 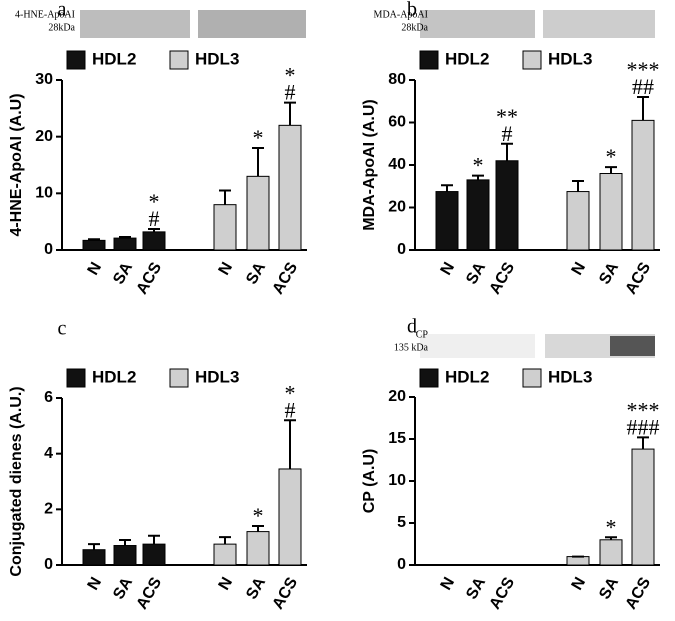 I want to click on y-tick-label: 30, so click(x=44, y=79).